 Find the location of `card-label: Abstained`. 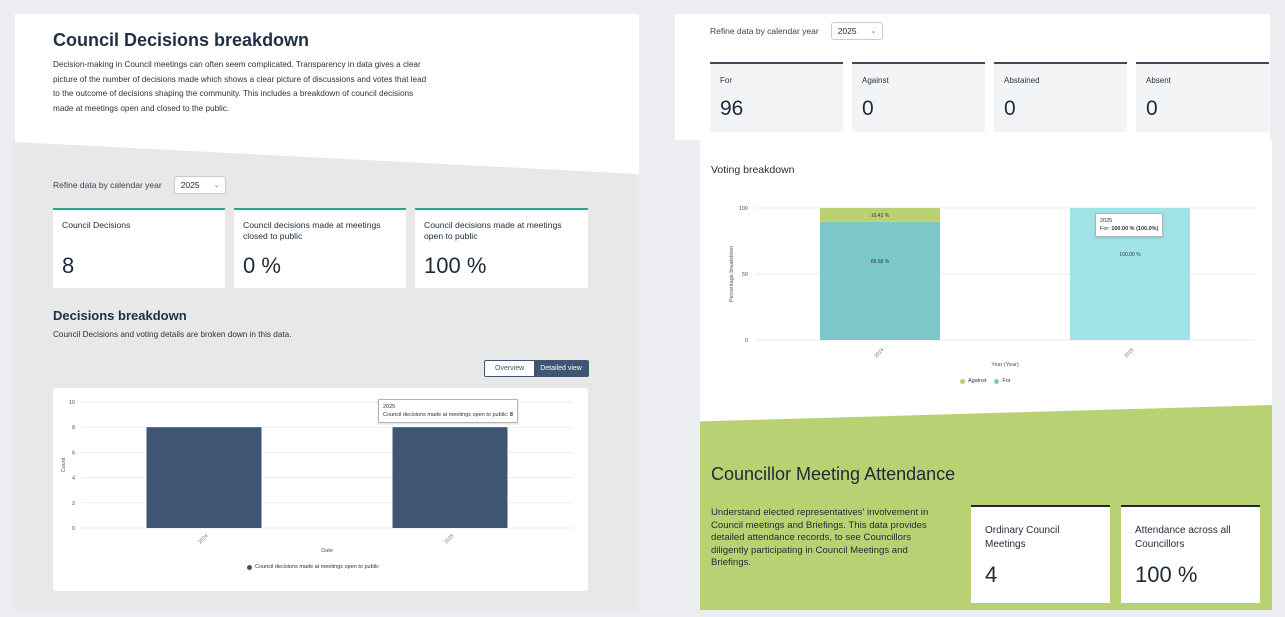

card-label: Abstained is located at coordinates (1022, 80).